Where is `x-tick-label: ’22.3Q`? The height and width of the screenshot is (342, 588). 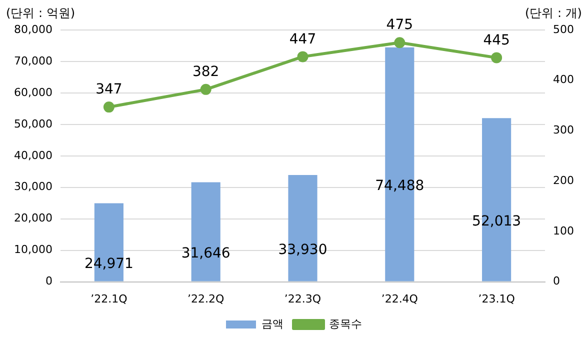 x-tick-label: ’22.3Q is located at coordinates (303, 299).